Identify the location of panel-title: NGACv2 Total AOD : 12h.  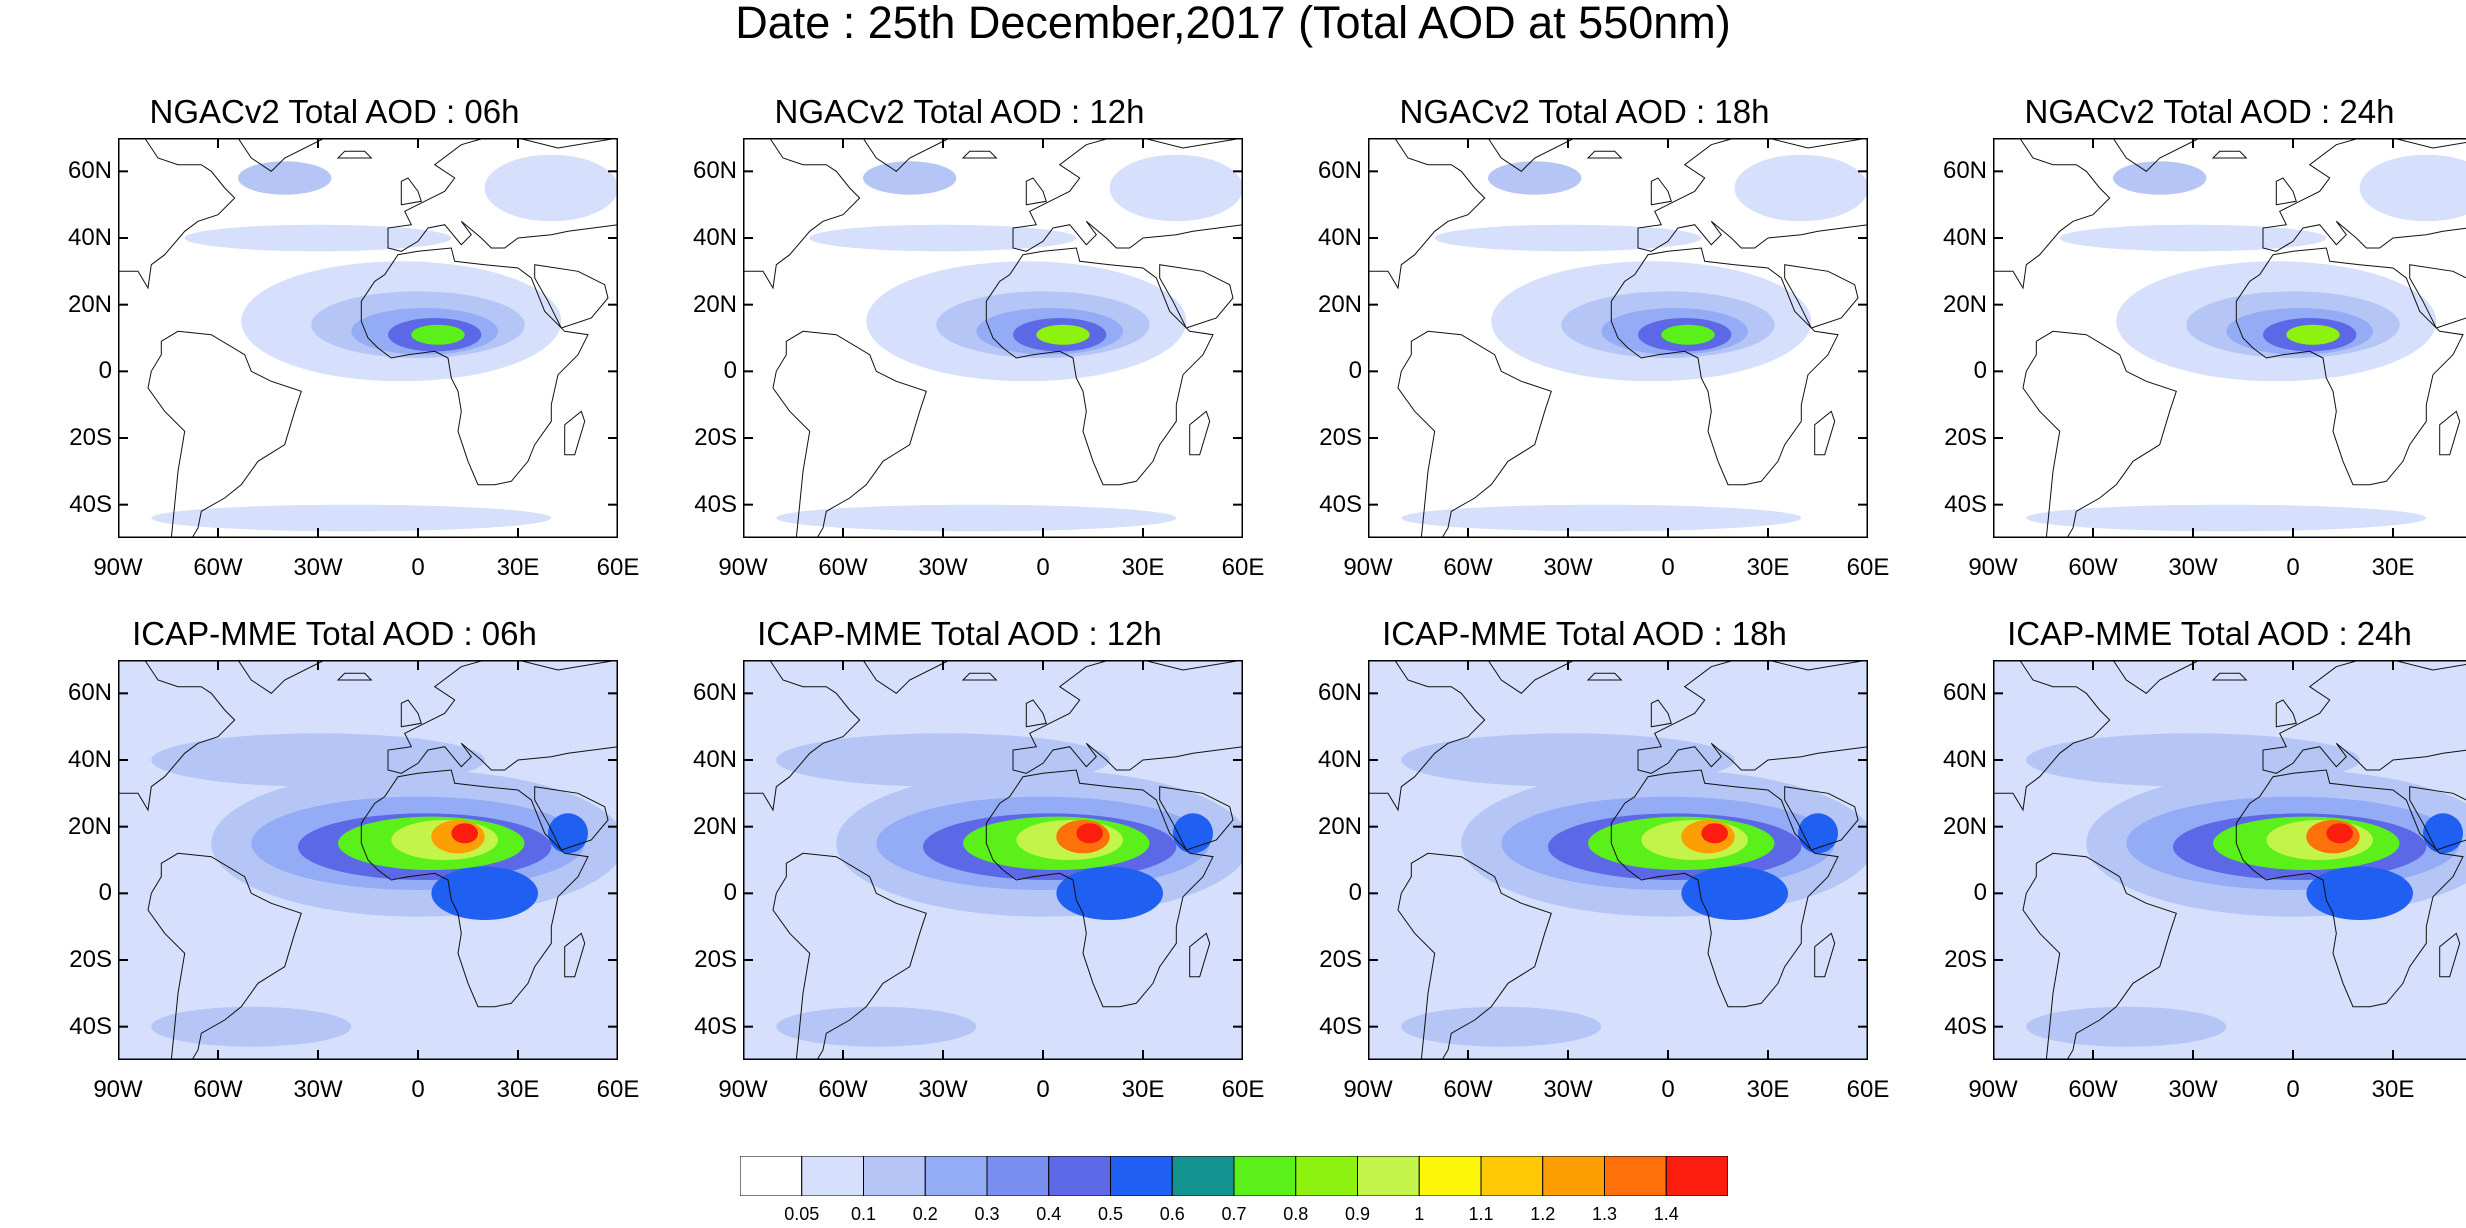
(959, 112).